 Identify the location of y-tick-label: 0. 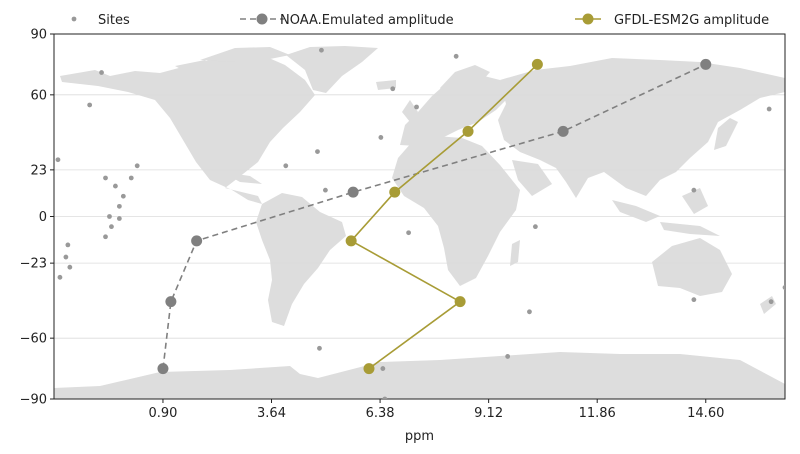
(43, 217).